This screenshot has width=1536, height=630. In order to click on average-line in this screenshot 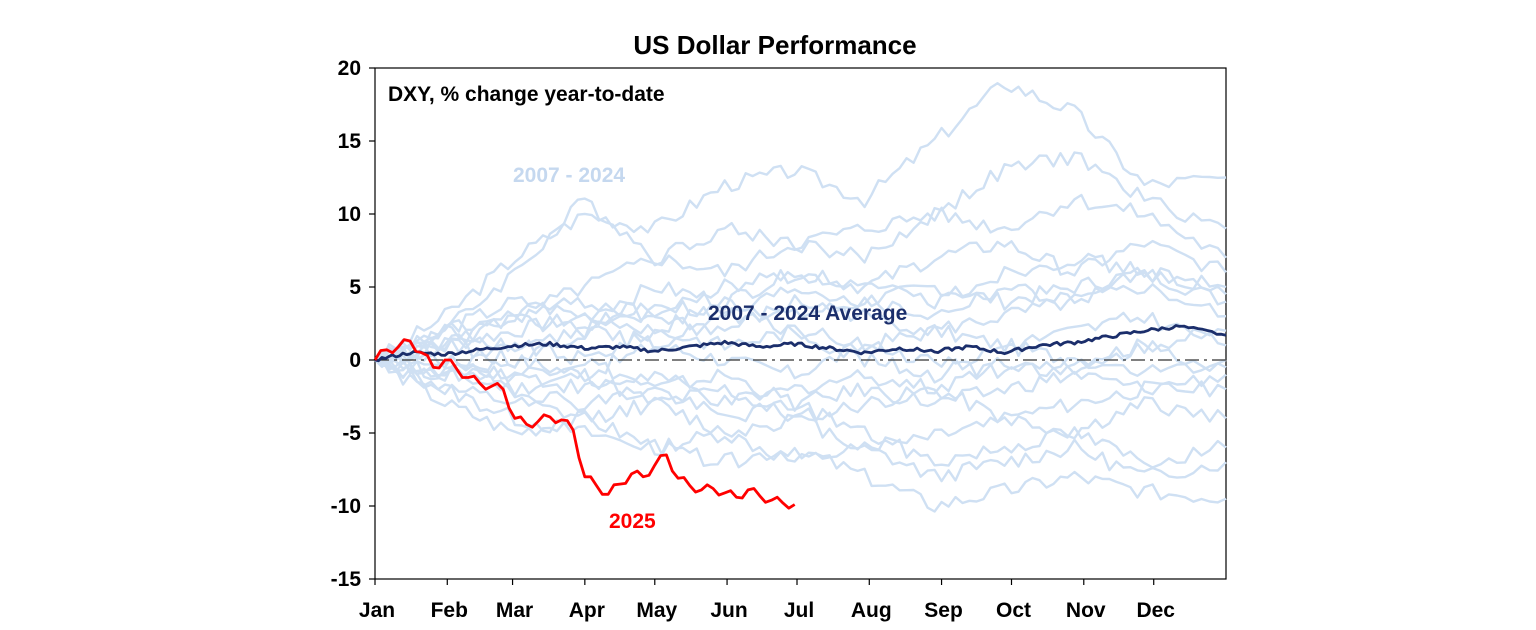, I will do `click(800, 343)`.